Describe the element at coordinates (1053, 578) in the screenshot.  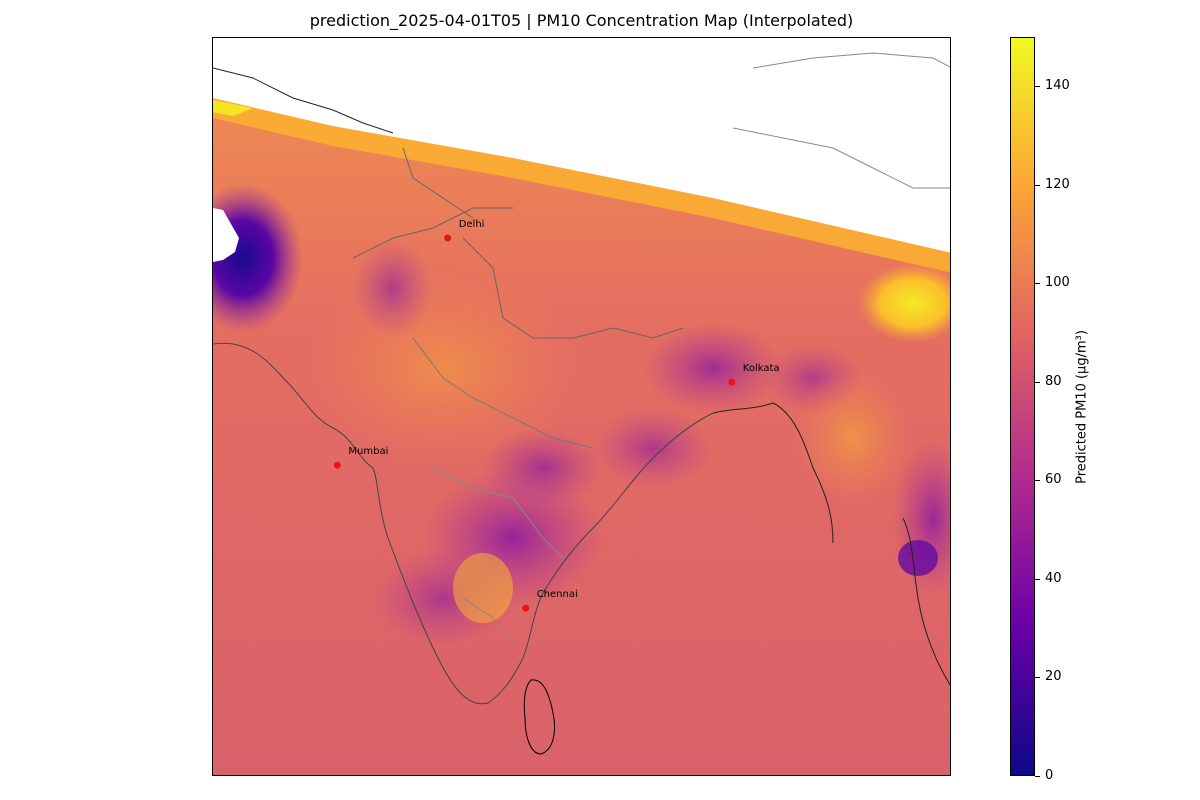
I see `colorbar-tick-label: 40` at that location.